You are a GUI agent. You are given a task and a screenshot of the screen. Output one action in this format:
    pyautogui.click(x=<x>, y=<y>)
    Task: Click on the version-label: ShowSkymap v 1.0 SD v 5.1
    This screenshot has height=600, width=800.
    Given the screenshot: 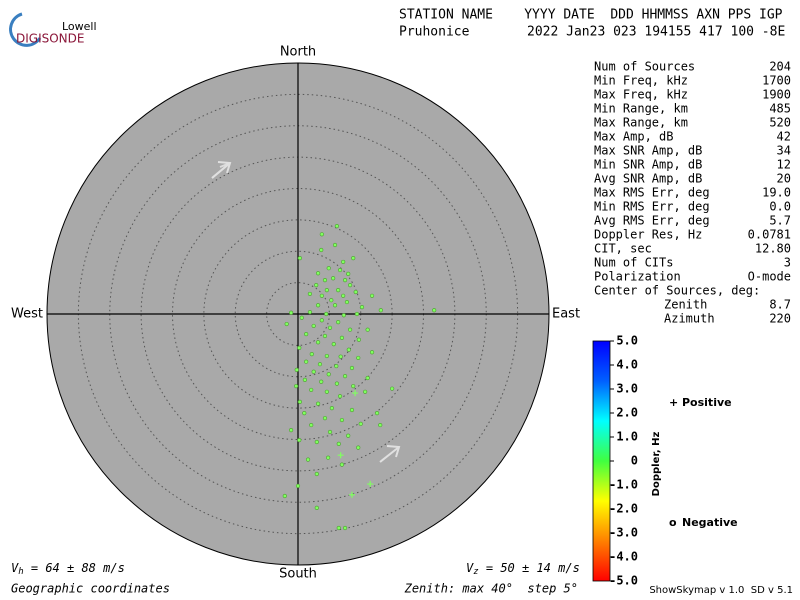 What is the action you would take?
    pyautogui.click(x=721, y=590)
    